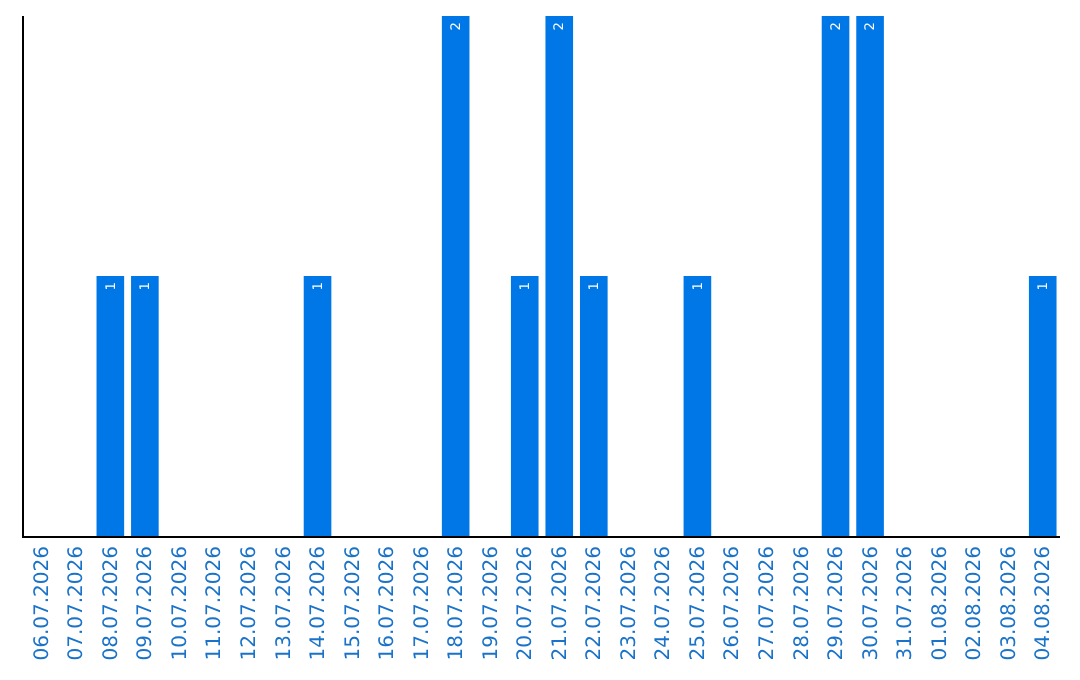 The height and width of the screenshot is (680, 1080). I want to click on x-tick-label: 03.08.2026, so click(1009, 603).